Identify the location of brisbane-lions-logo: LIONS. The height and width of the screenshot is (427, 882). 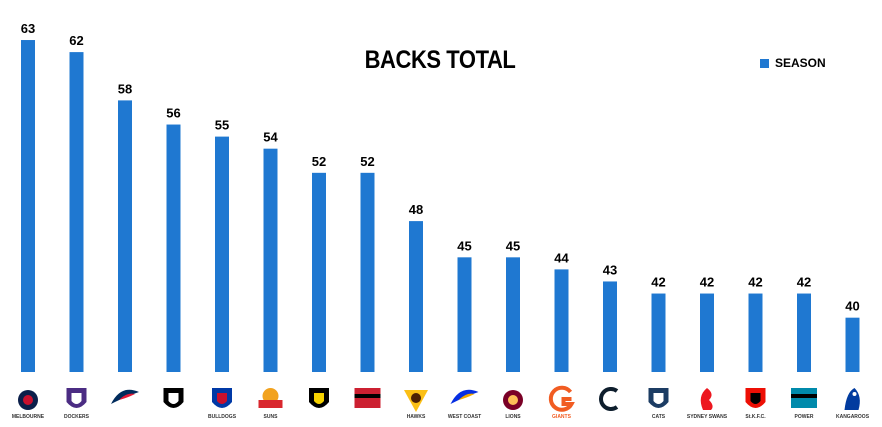
(513, 405).